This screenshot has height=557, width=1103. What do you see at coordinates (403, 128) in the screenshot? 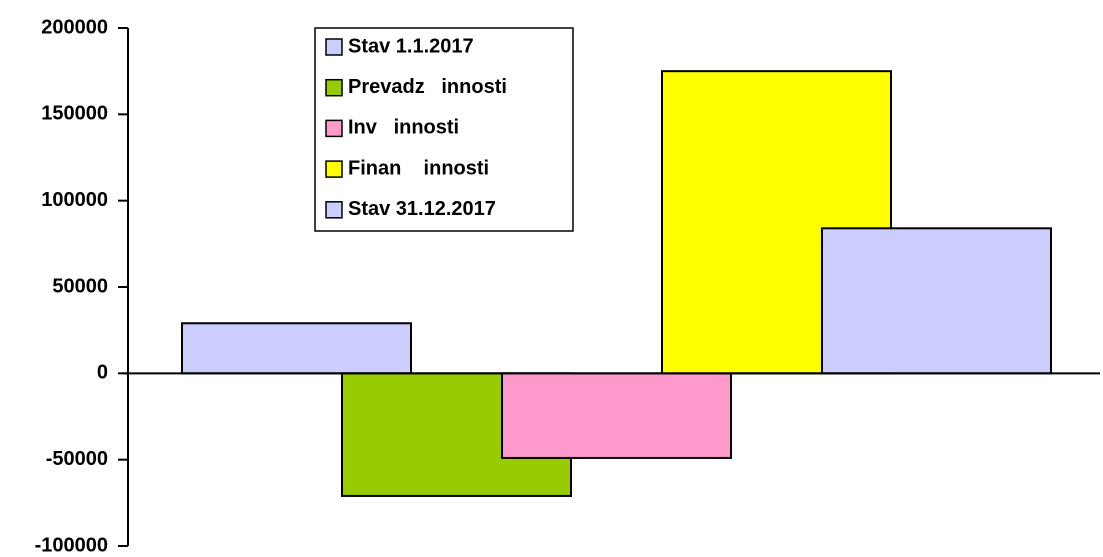
I see `legend-label: Inv innosti` at bounding box center [403, 128].